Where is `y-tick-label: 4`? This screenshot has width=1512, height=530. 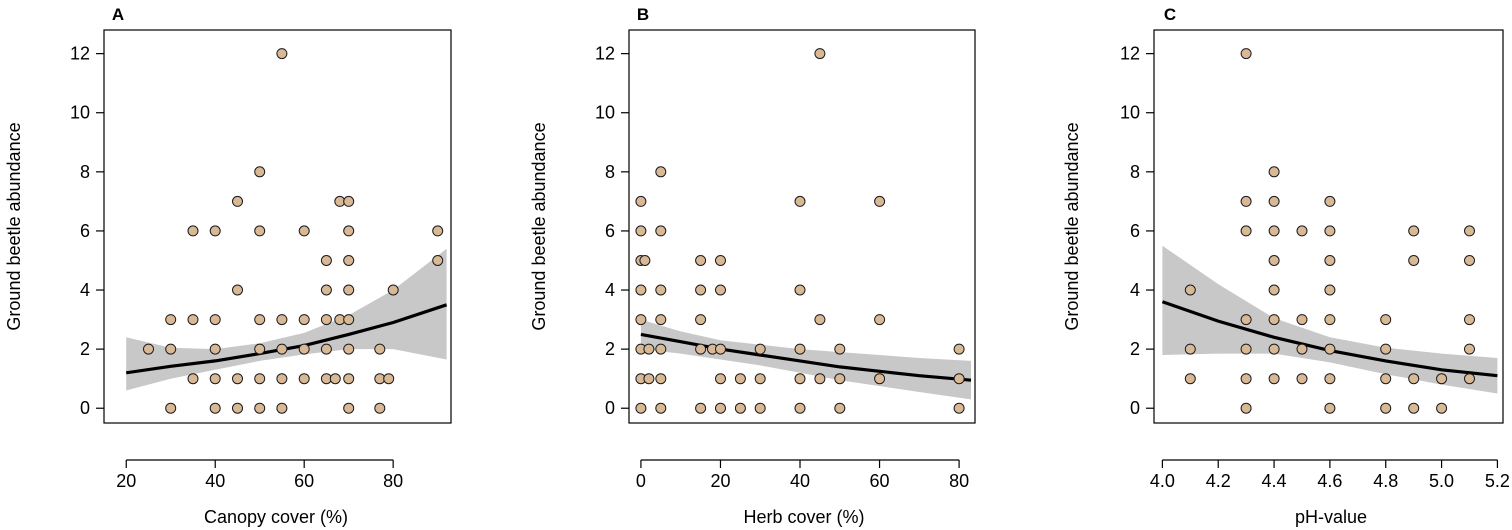 y-tick-label: 4 is located at coordinates (1135, 290).